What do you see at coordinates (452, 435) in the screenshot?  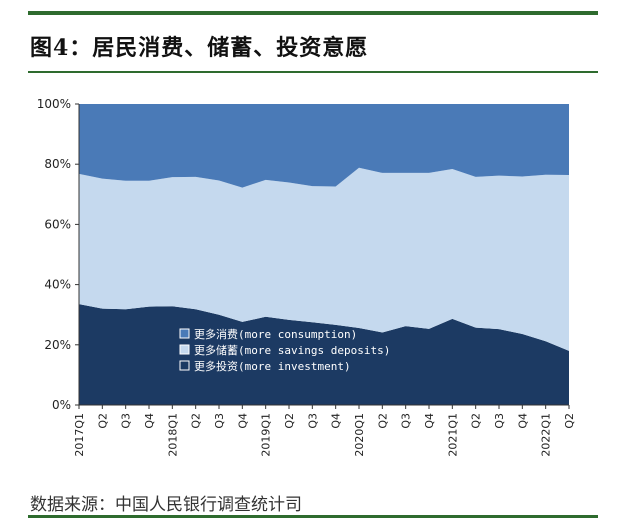 I see `x-tick-label: 2021Q1` at bounding box center [452, 435].